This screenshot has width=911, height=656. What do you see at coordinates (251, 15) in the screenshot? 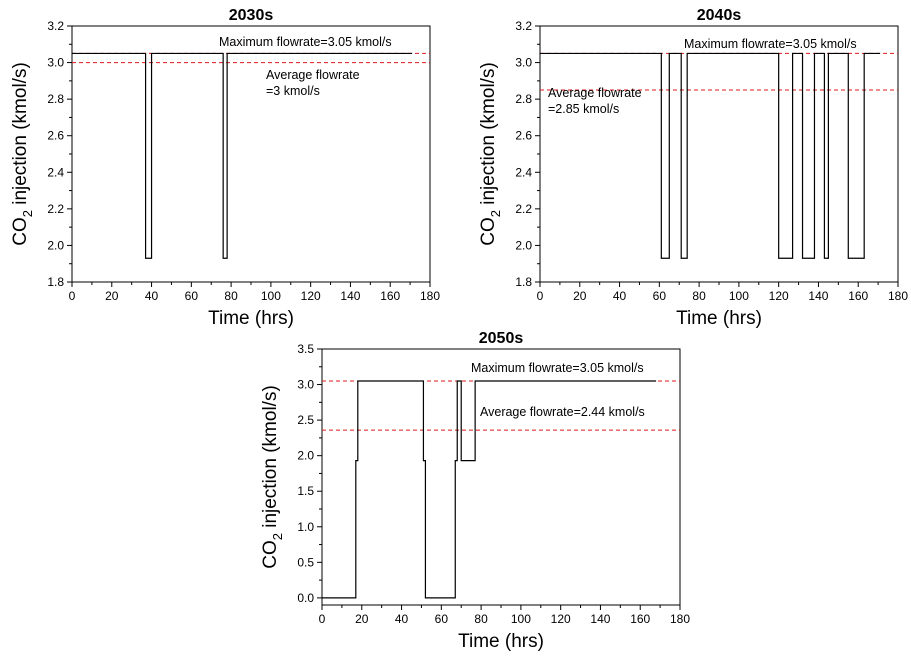
I see `chart-title: 2030s` at bounding box center [251, 15].